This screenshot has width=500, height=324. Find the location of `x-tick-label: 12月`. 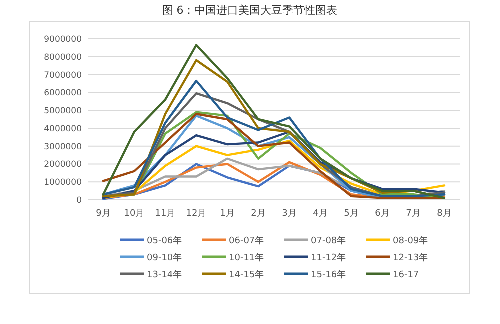

x-tick-label: 12月 is located at coordinates (196, 214).